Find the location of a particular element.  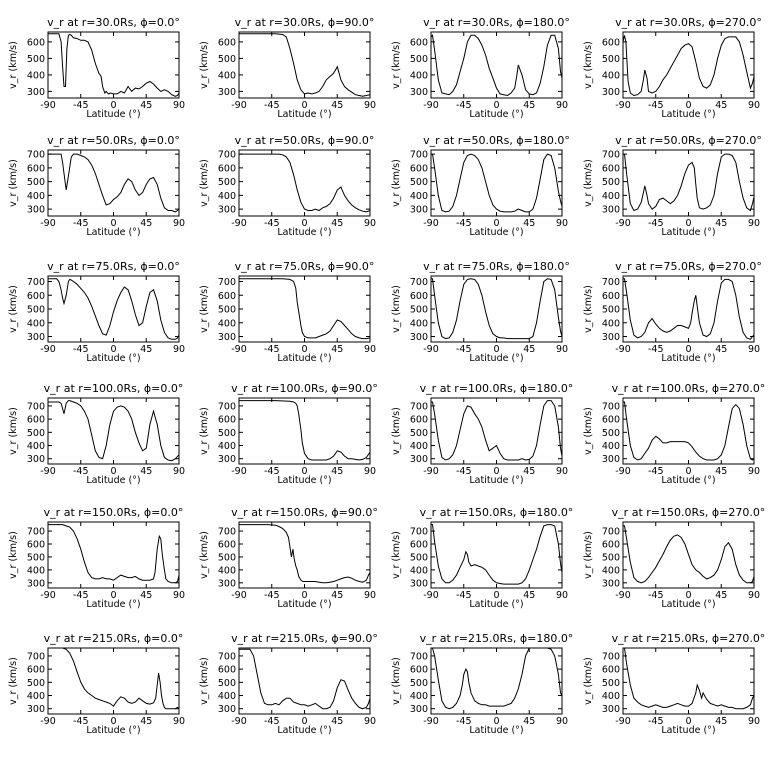

panel-title: v_r at r=75.0Rs, ϕ=180.0° is located at coordinates (496, 266).